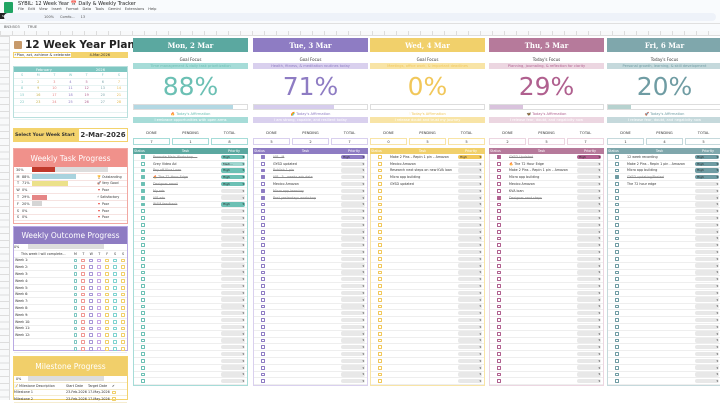 This screenshot has height=403, width=720. I want to click on task-text: Micro app building, so click(405, 177).